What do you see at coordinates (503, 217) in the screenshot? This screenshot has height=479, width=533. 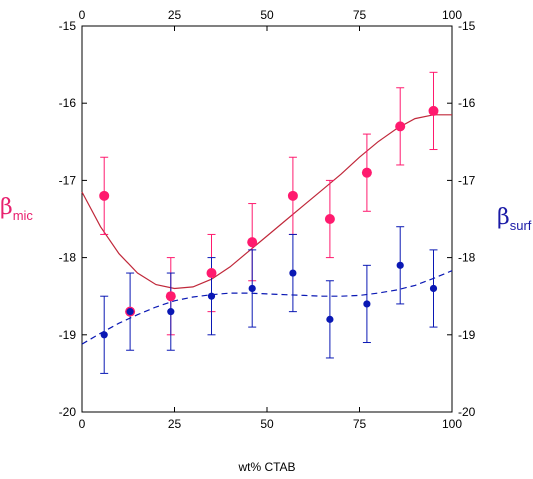 I see `right-label-symbol: β` at bounding box center [503, 217].